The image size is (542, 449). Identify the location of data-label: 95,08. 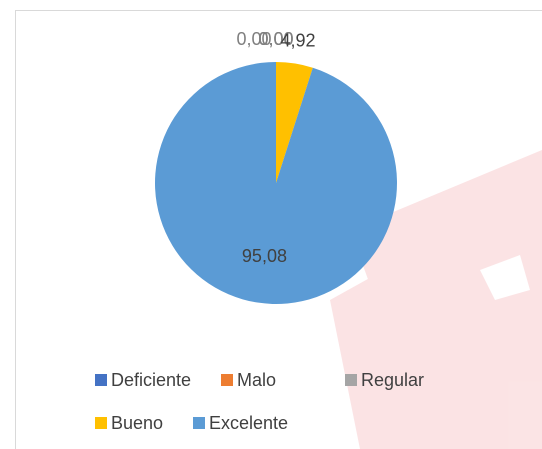
(264, 256).